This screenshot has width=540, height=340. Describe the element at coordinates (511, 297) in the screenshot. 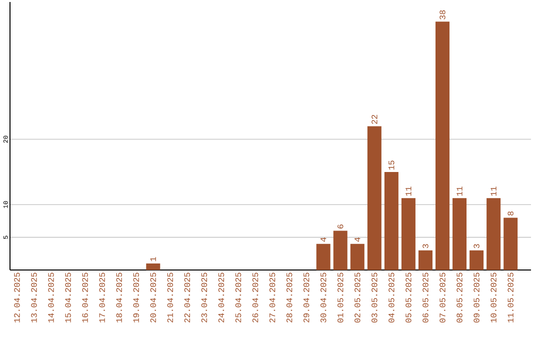

I see `x-tick-label: 11.05.2025` at that location.